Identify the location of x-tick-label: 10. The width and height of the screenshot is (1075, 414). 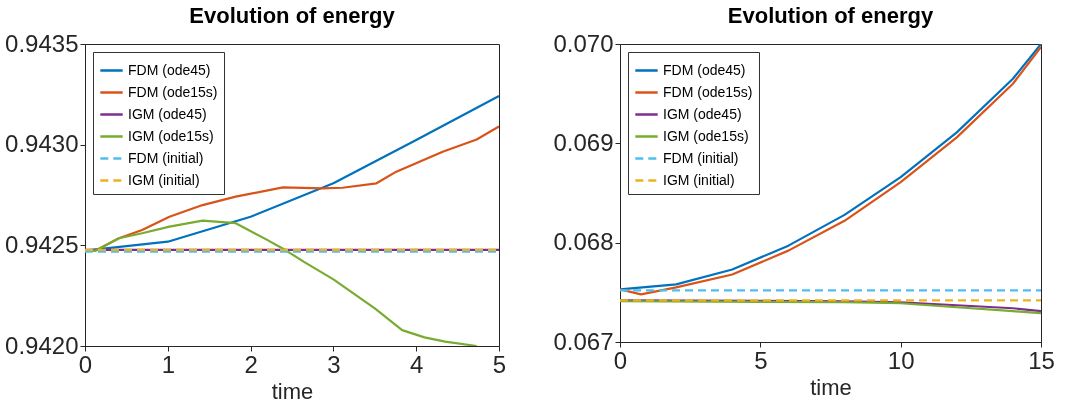
(901, 360).